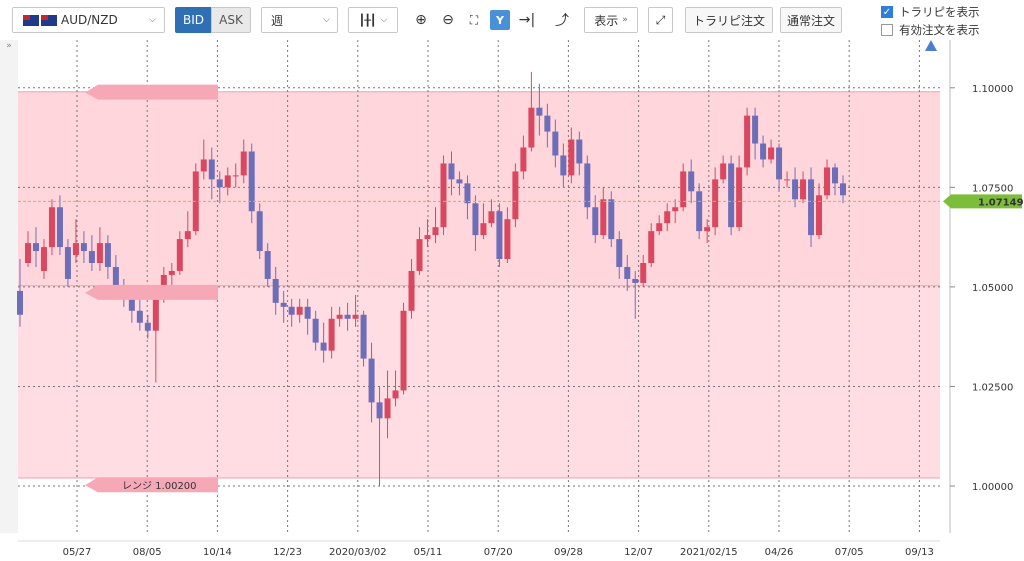 The height and width of the screenshot is (561, 1024). What do you see at coordinates (373, 20) in the screenshot?
I see `chart-type-select: ┃╂┃ ⌵` at bounding box center [373, 20].